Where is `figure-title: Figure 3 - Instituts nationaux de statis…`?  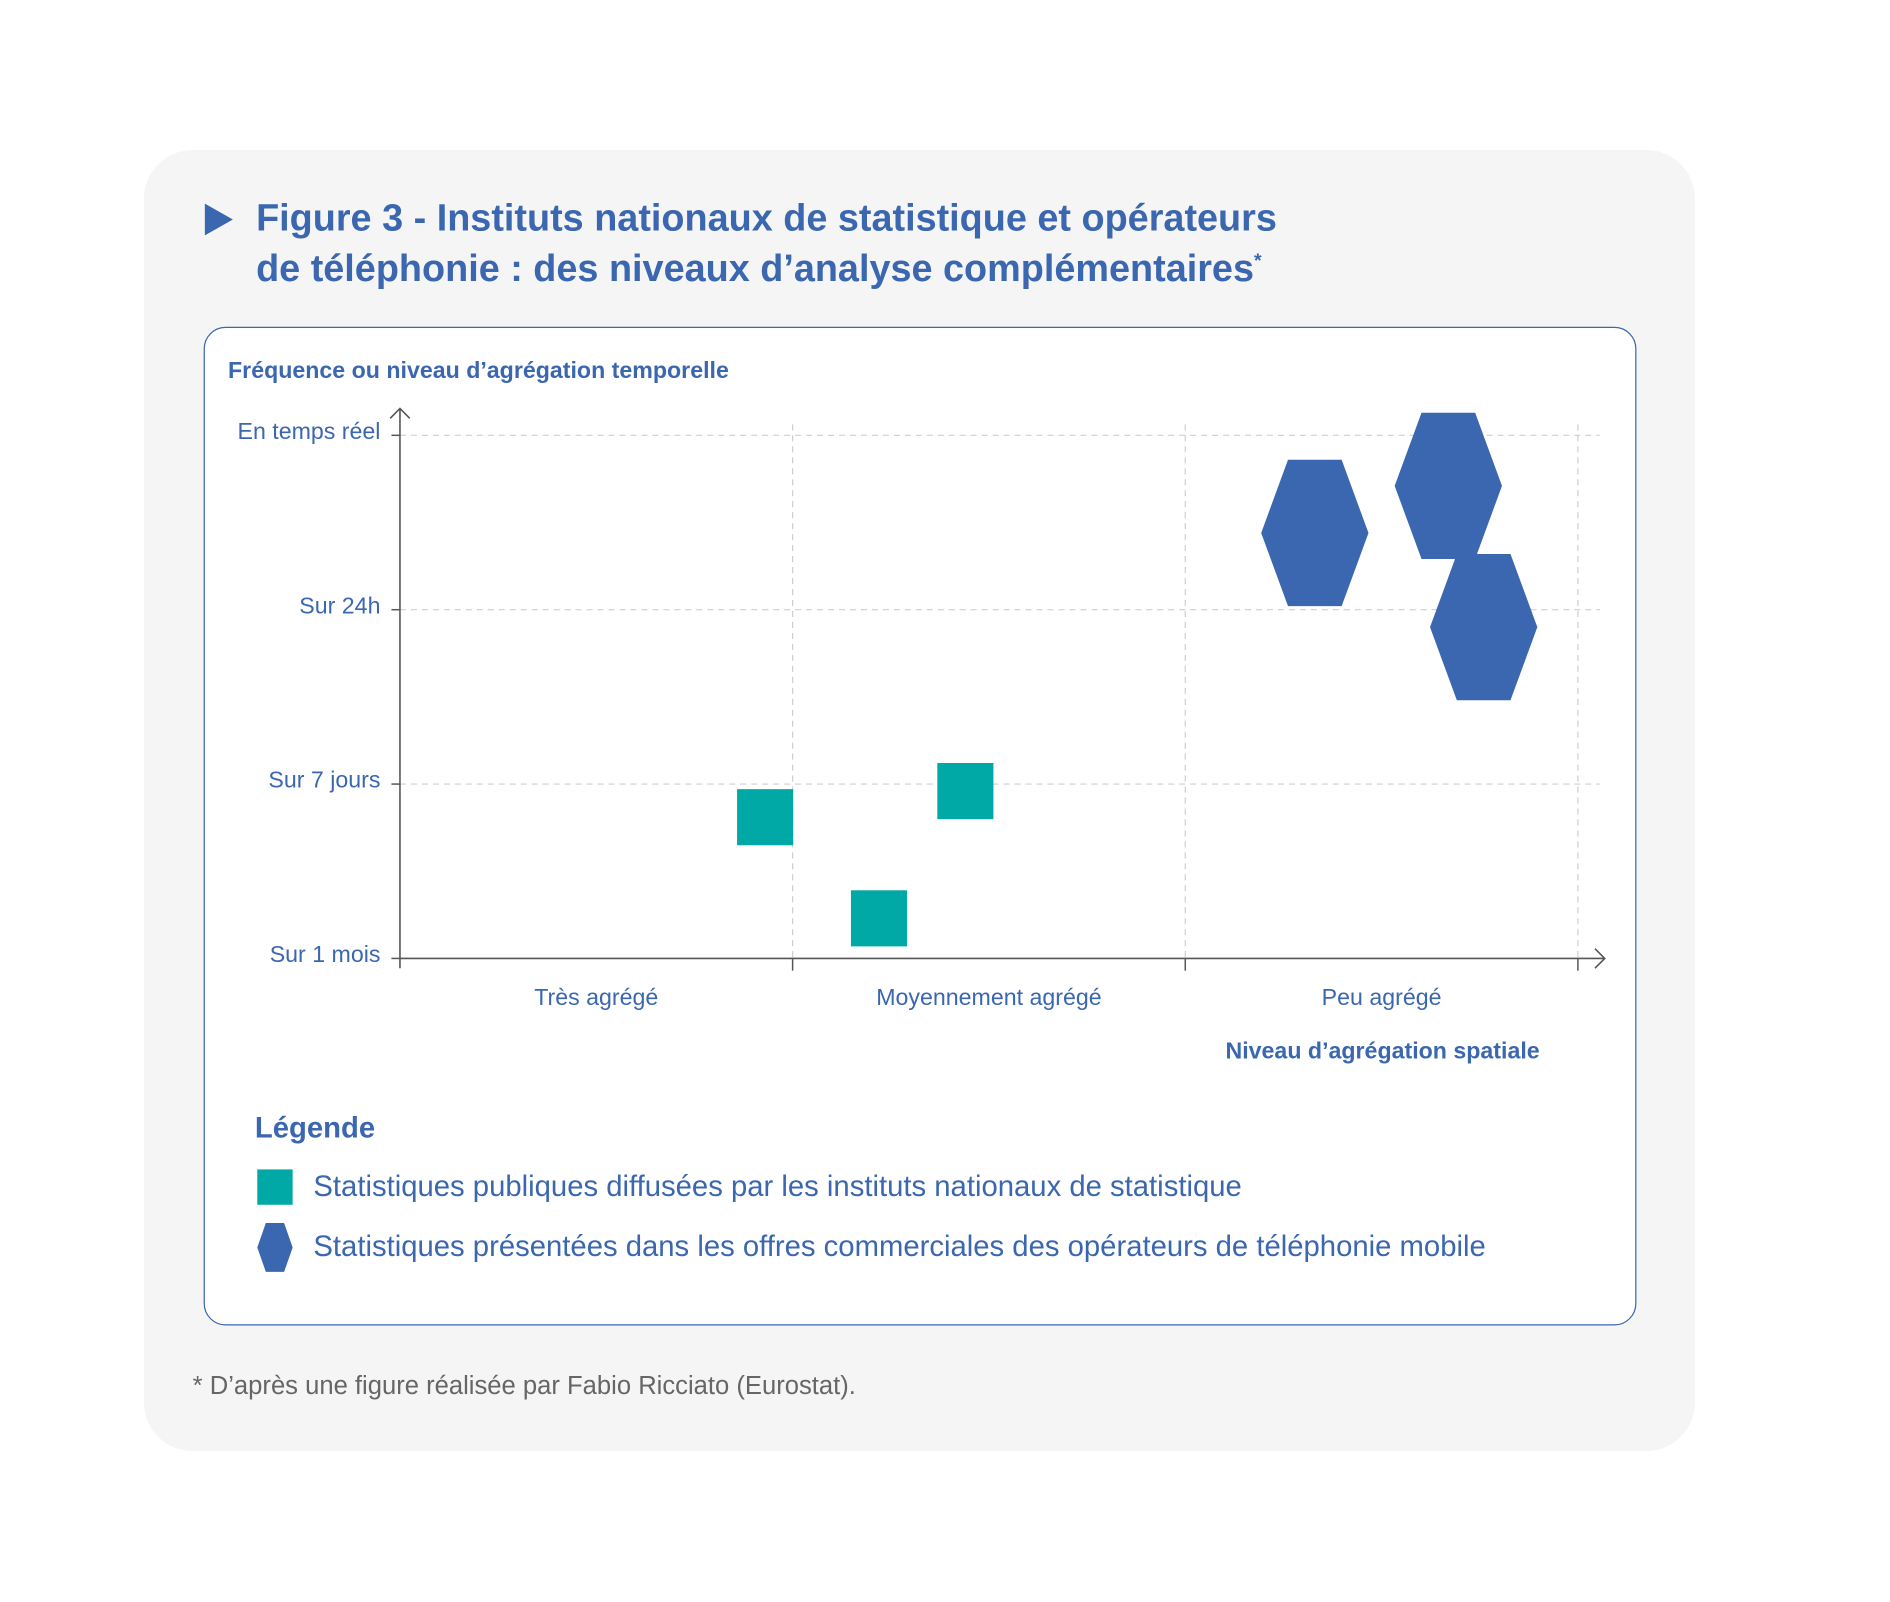 figure-title: Figure 3 - Instituts nationaux de statis… is located at coordinates (766, 243).